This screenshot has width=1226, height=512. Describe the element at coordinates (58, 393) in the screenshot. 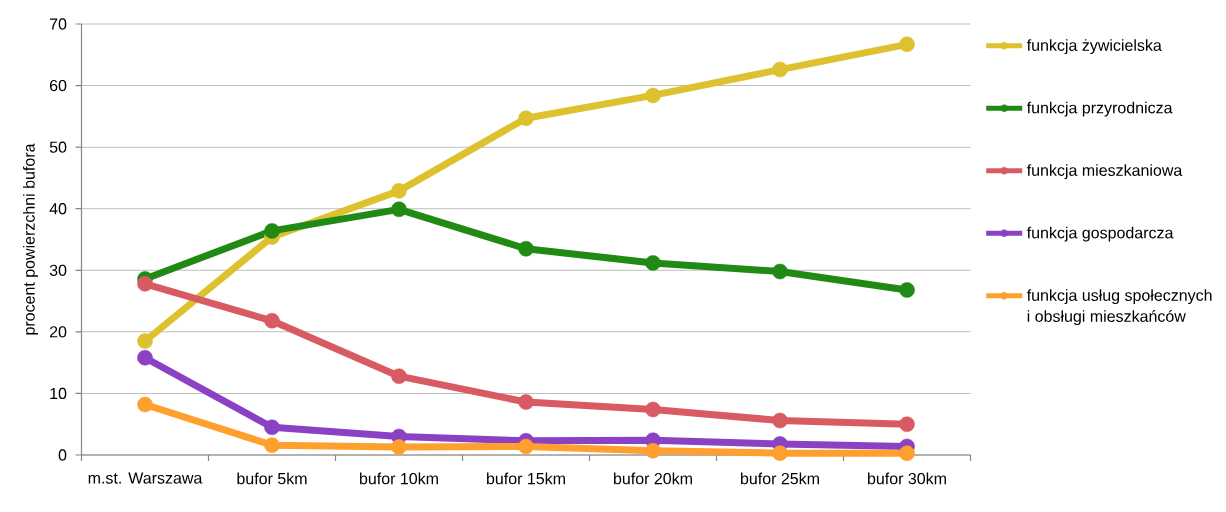

I see `y-tick-label: 10` at that location.